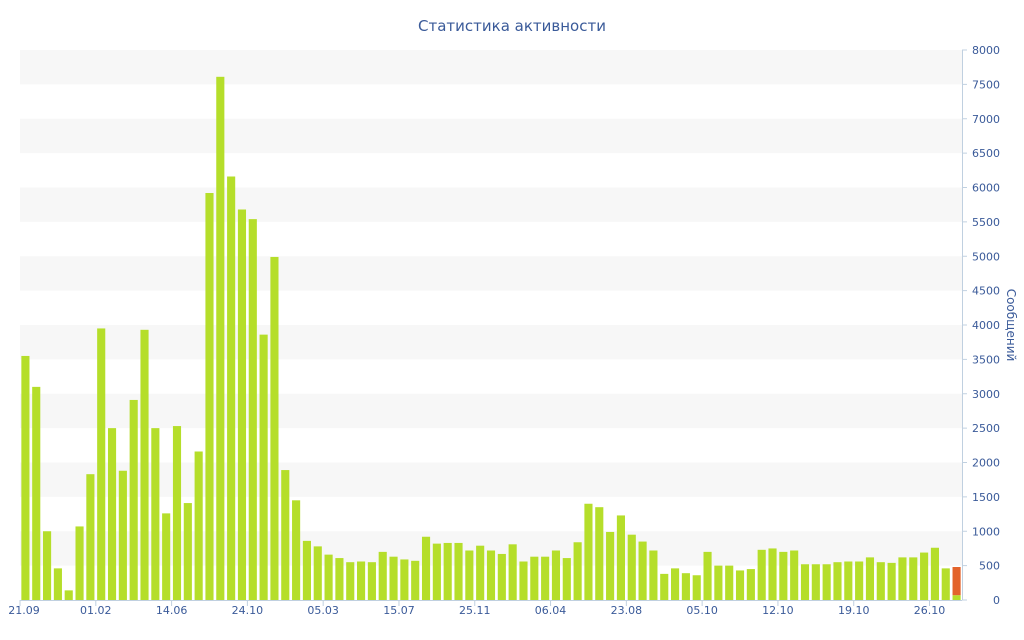  Describe the element at coordinates (986, 188) in the screenshot. I see `y-tick-label: 6000` at that location.